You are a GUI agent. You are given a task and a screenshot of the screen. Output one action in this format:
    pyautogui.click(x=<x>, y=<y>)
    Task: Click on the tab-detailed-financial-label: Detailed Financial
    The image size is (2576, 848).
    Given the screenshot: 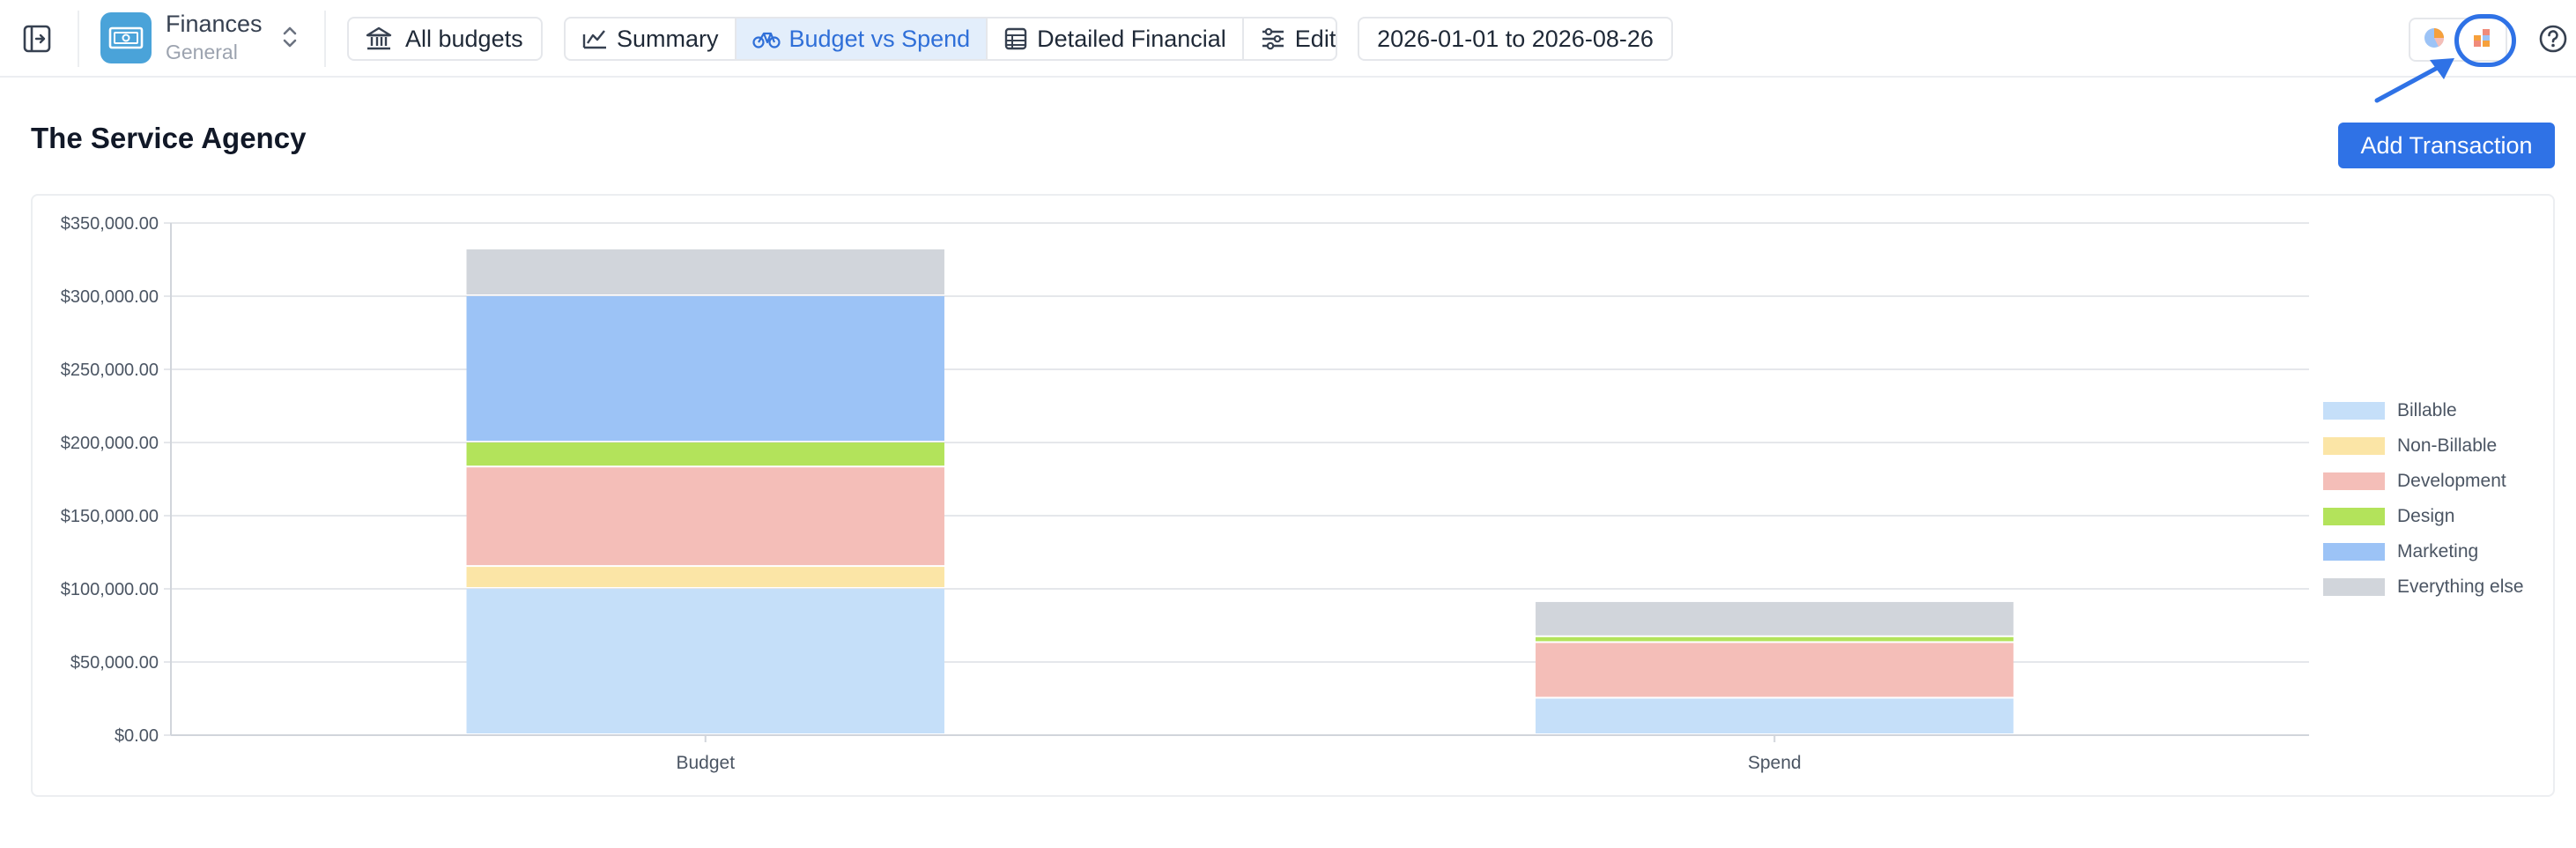 What is the action you would take?
    pyautogui.click(x=1132, y=39)
    